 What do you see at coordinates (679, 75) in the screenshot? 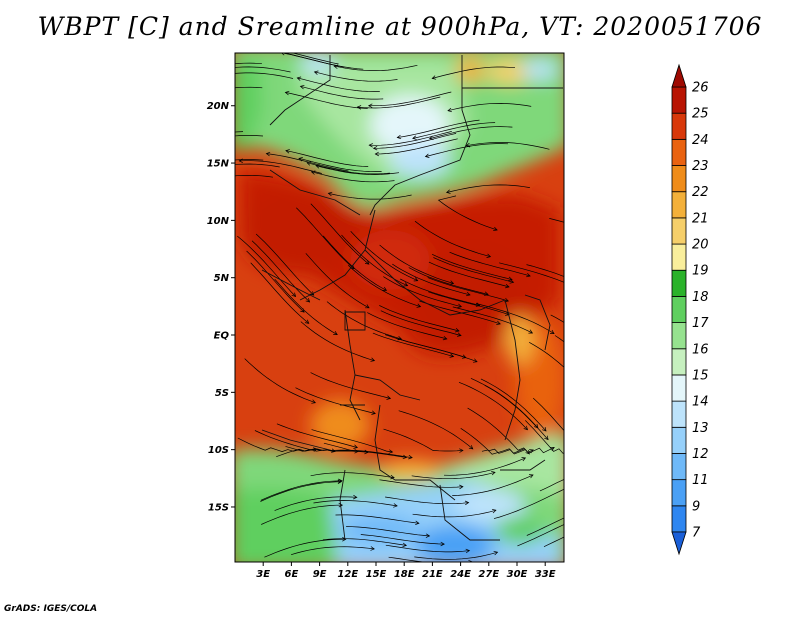
I see `colorbar-max-arrow` at bounding box center [679, 75].